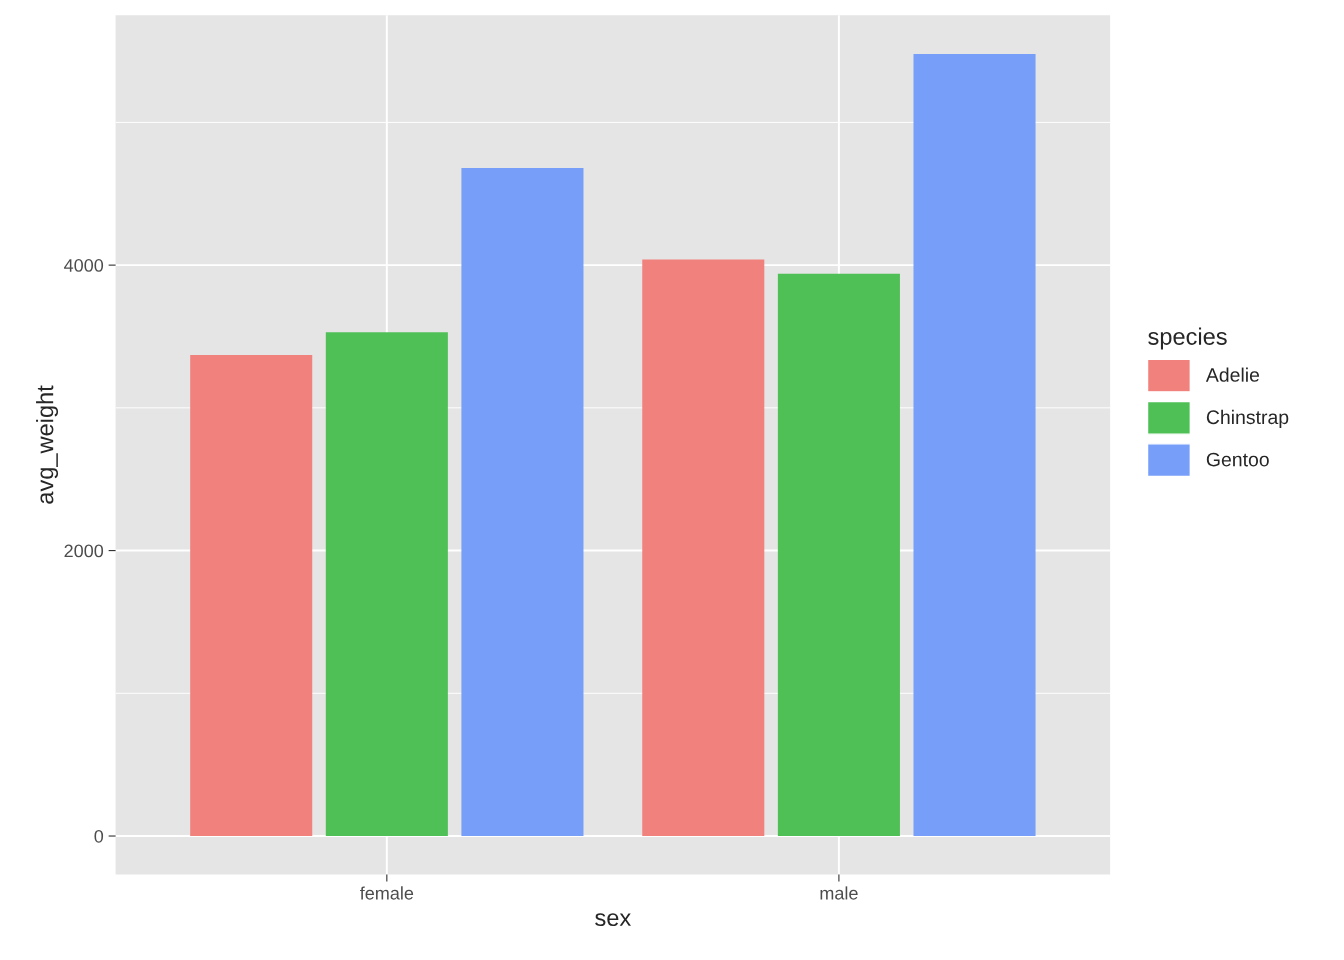 This screenshot has height=960, width=1344. What do you see at coordinates (99, 836) in the screenshot?
I see `y-tick-label: 0` at bounding box center [99, 836].